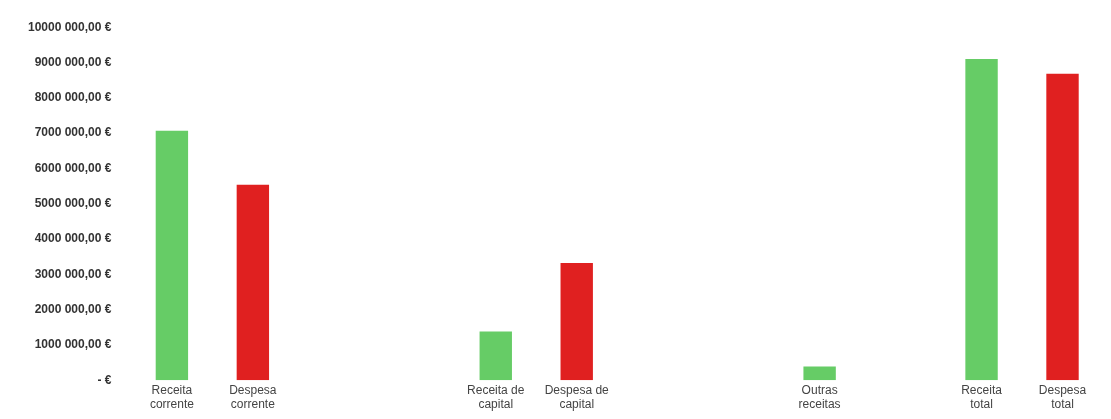 The image size is (1111, 419). What do you see at coordinates (73, 344) in the screenshot?
I see `y-tick-label: 1000 000,00 €` at bounding box center [73, 344].